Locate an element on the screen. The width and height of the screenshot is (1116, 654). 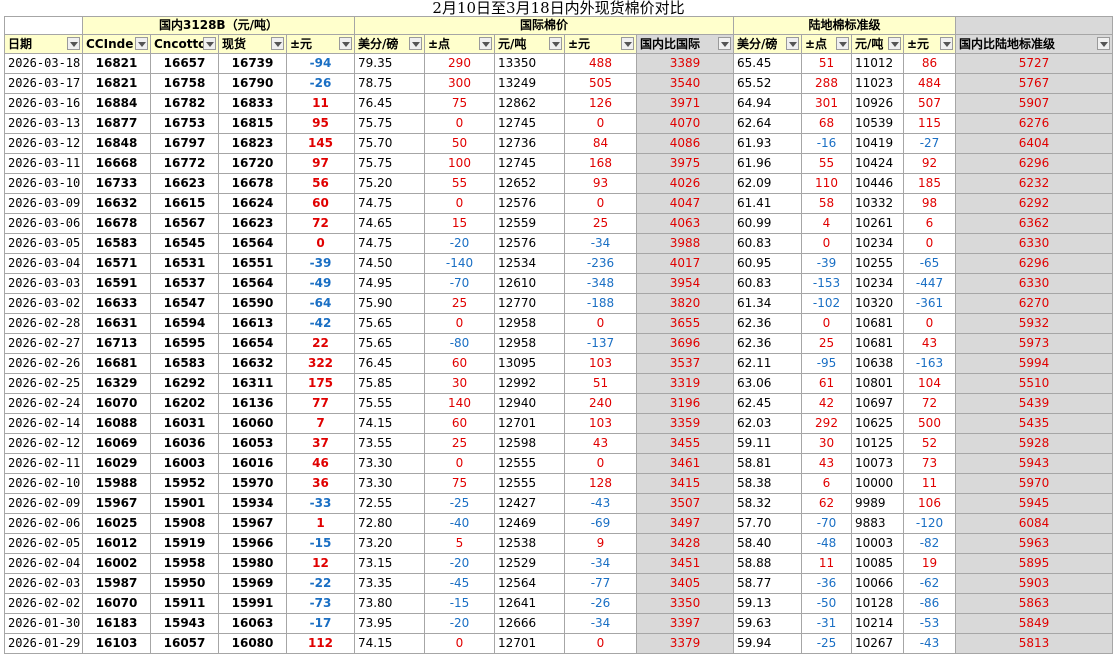
cell-lusc: 61.93 is located at coordinates (767, 143).